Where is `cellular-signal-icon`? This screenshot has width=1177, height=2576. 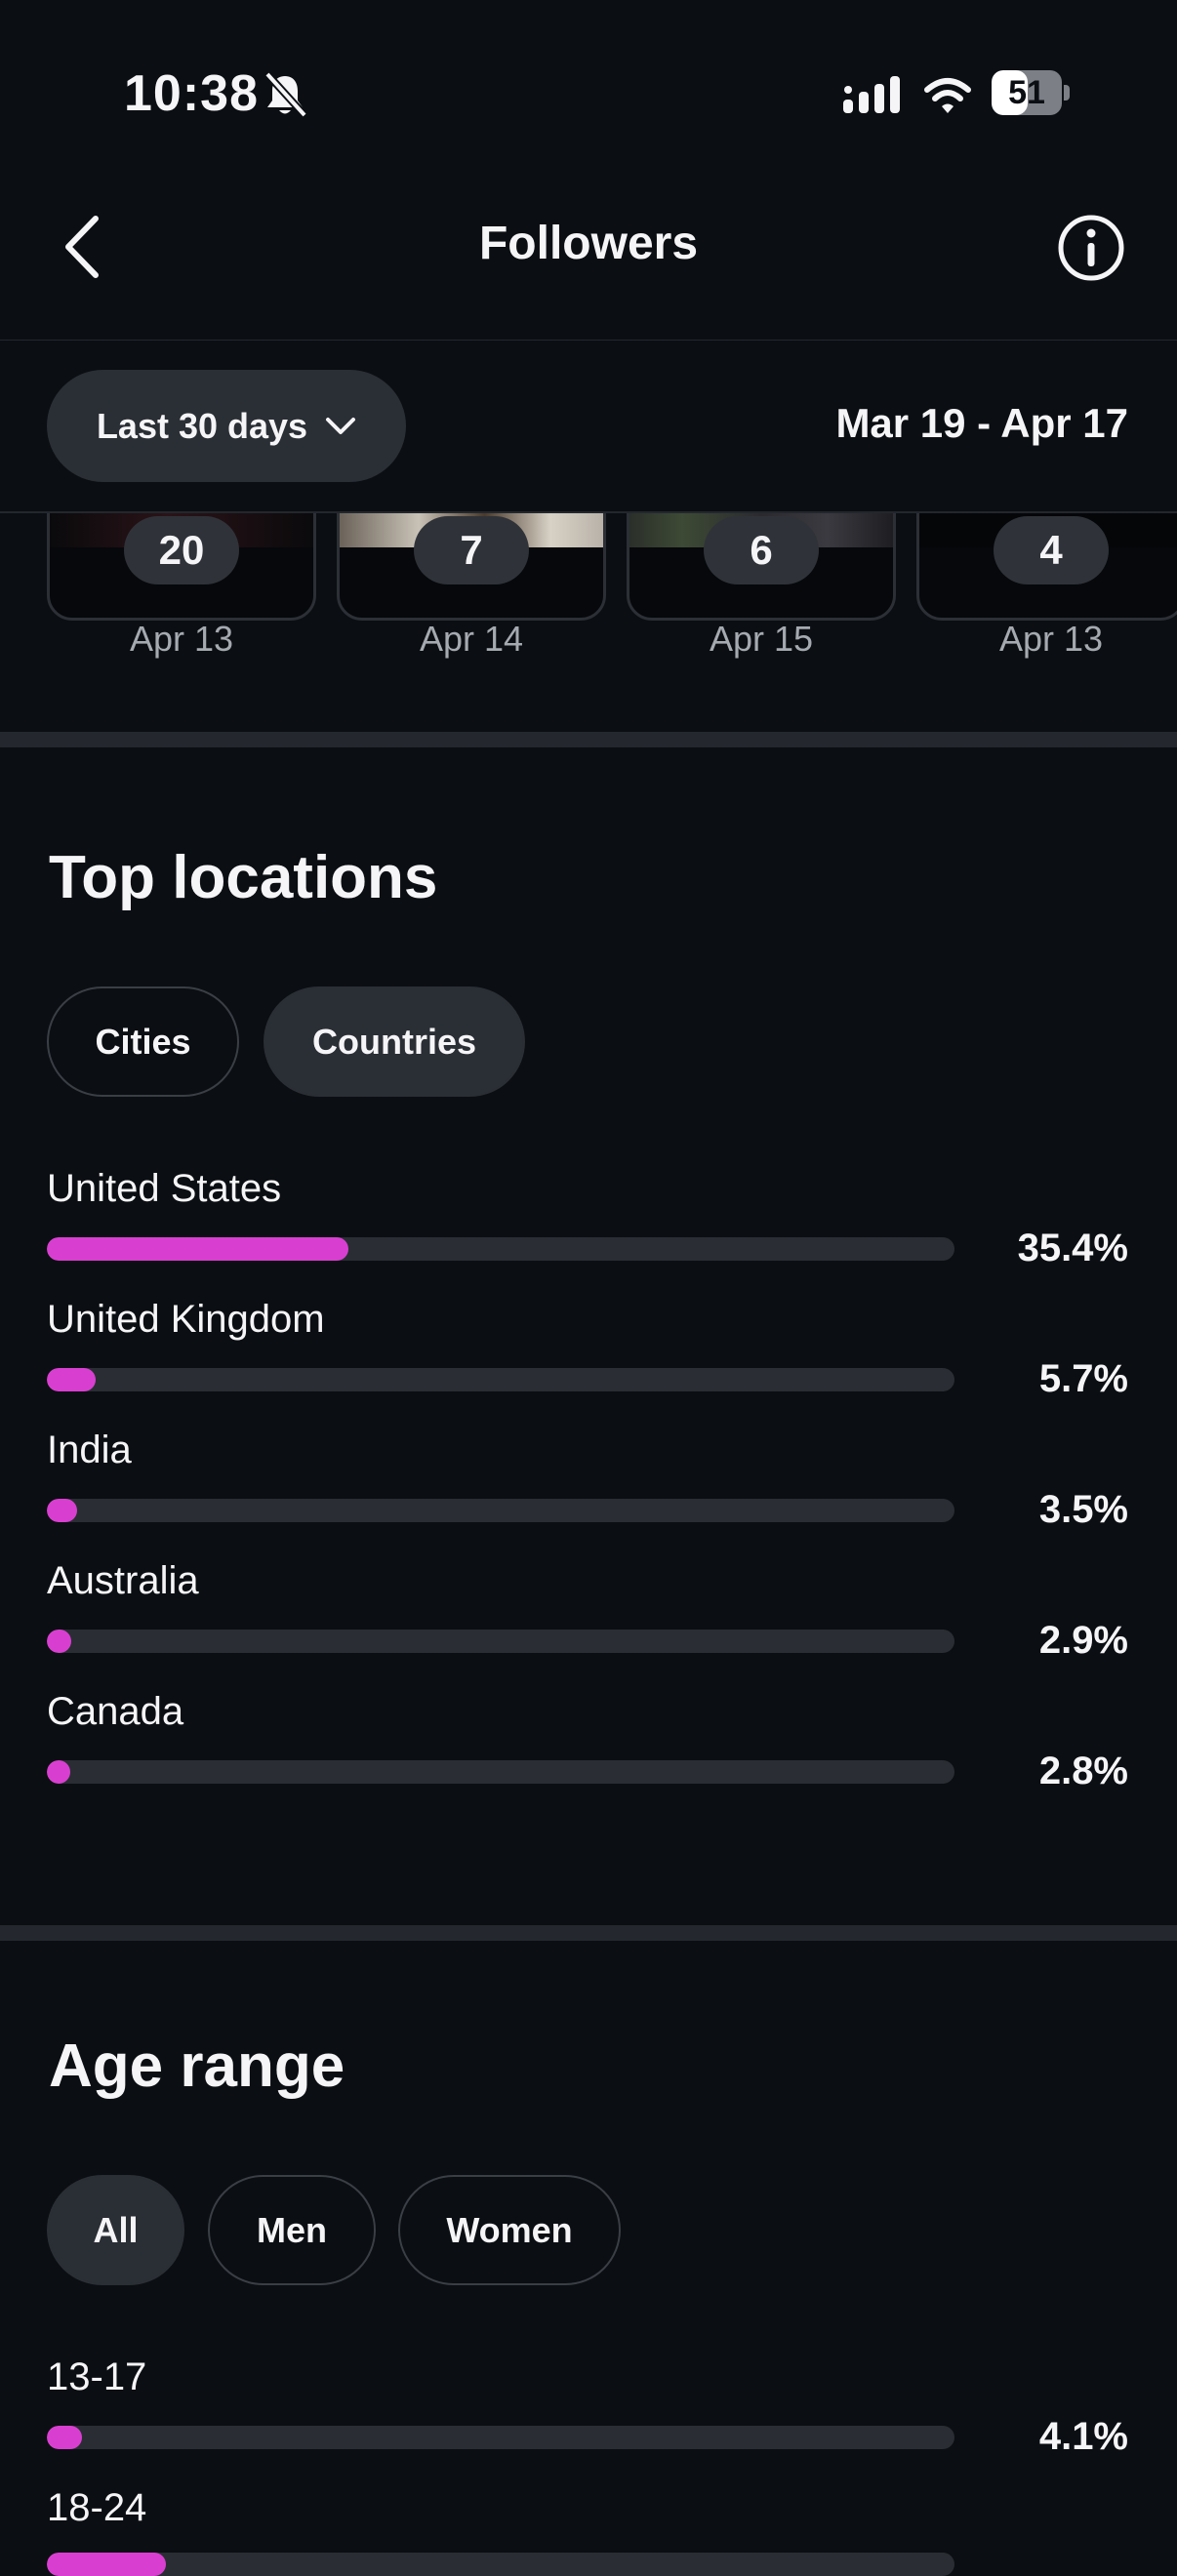
cellular-signal-icon is located at coordinates (871, 94).